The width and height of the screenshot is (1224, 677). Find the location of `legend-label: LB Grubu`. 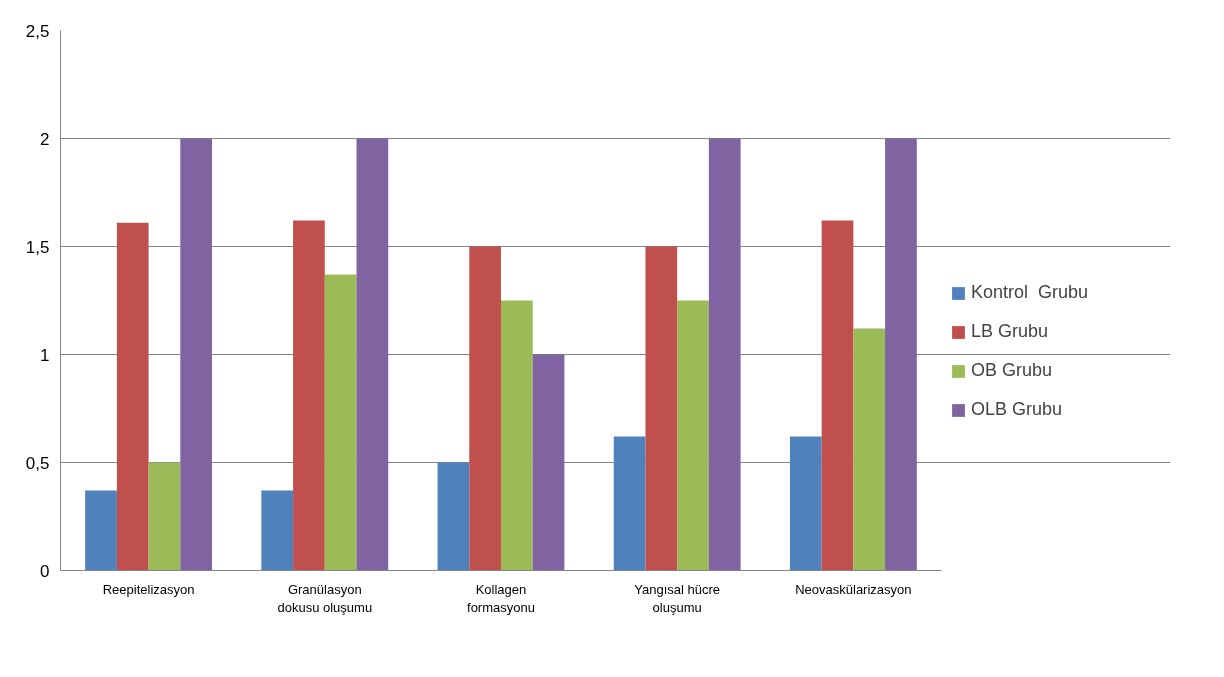

legend-label: LB Grubu is located at coordinates (1010, 331).